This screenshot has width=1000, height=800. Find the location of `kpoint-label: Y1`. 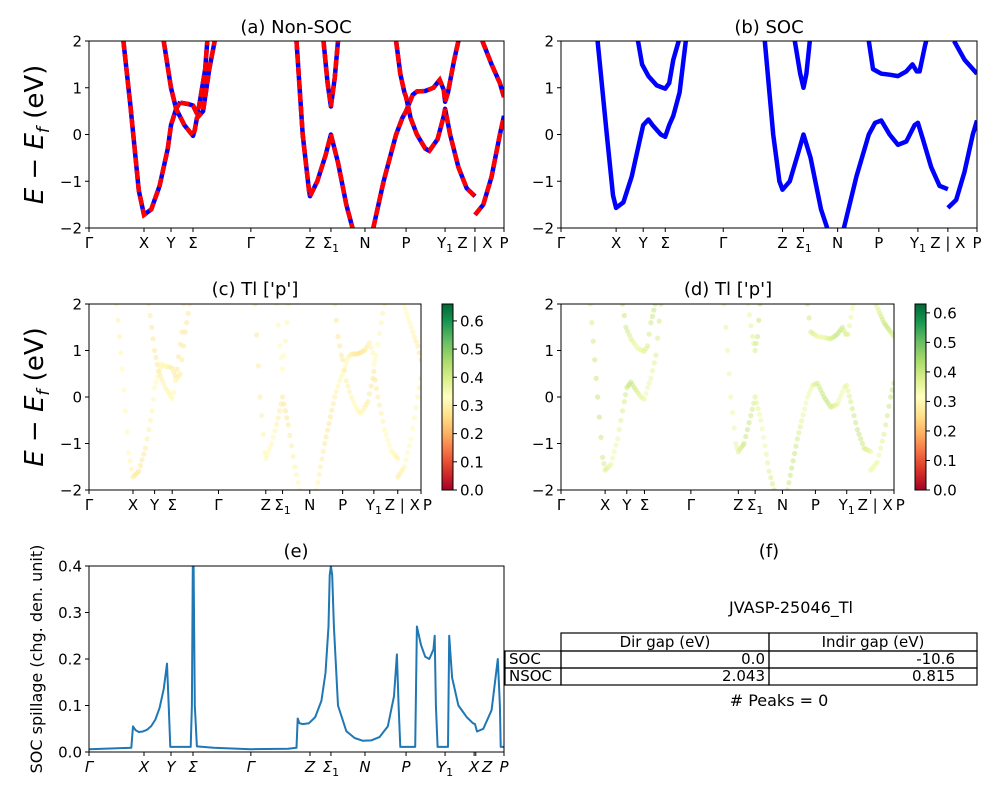

kpoint-label: Y1 is located at coordinates (373, 506).